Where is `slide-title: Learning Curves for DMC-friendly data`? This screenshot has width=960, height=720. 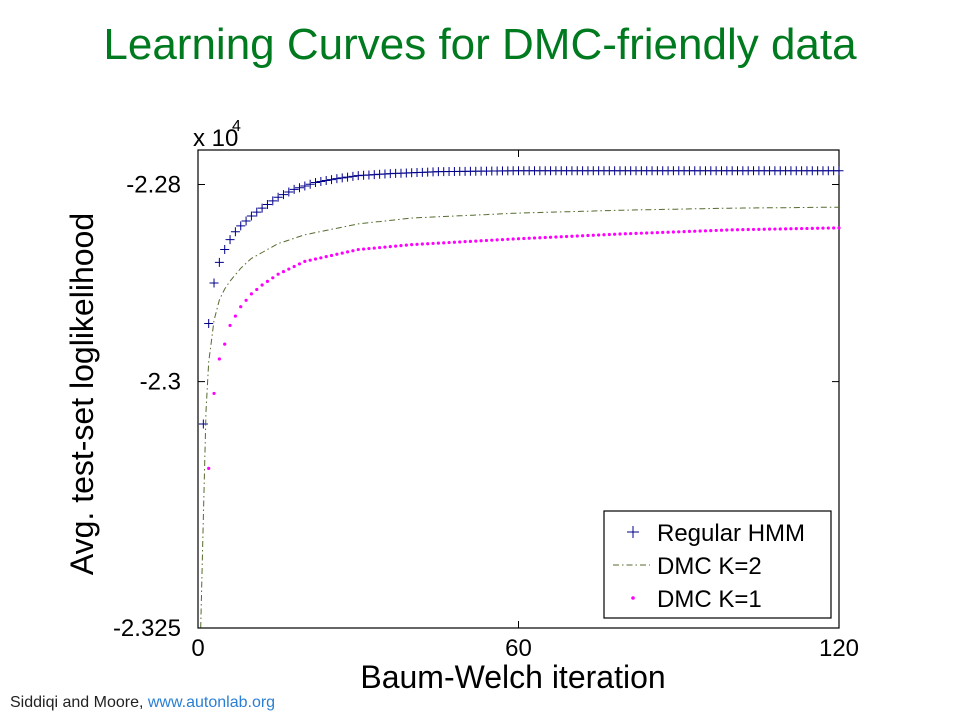
slide-title: Learning Curves for DMC-friendly data is located at coordinates (480, 44).